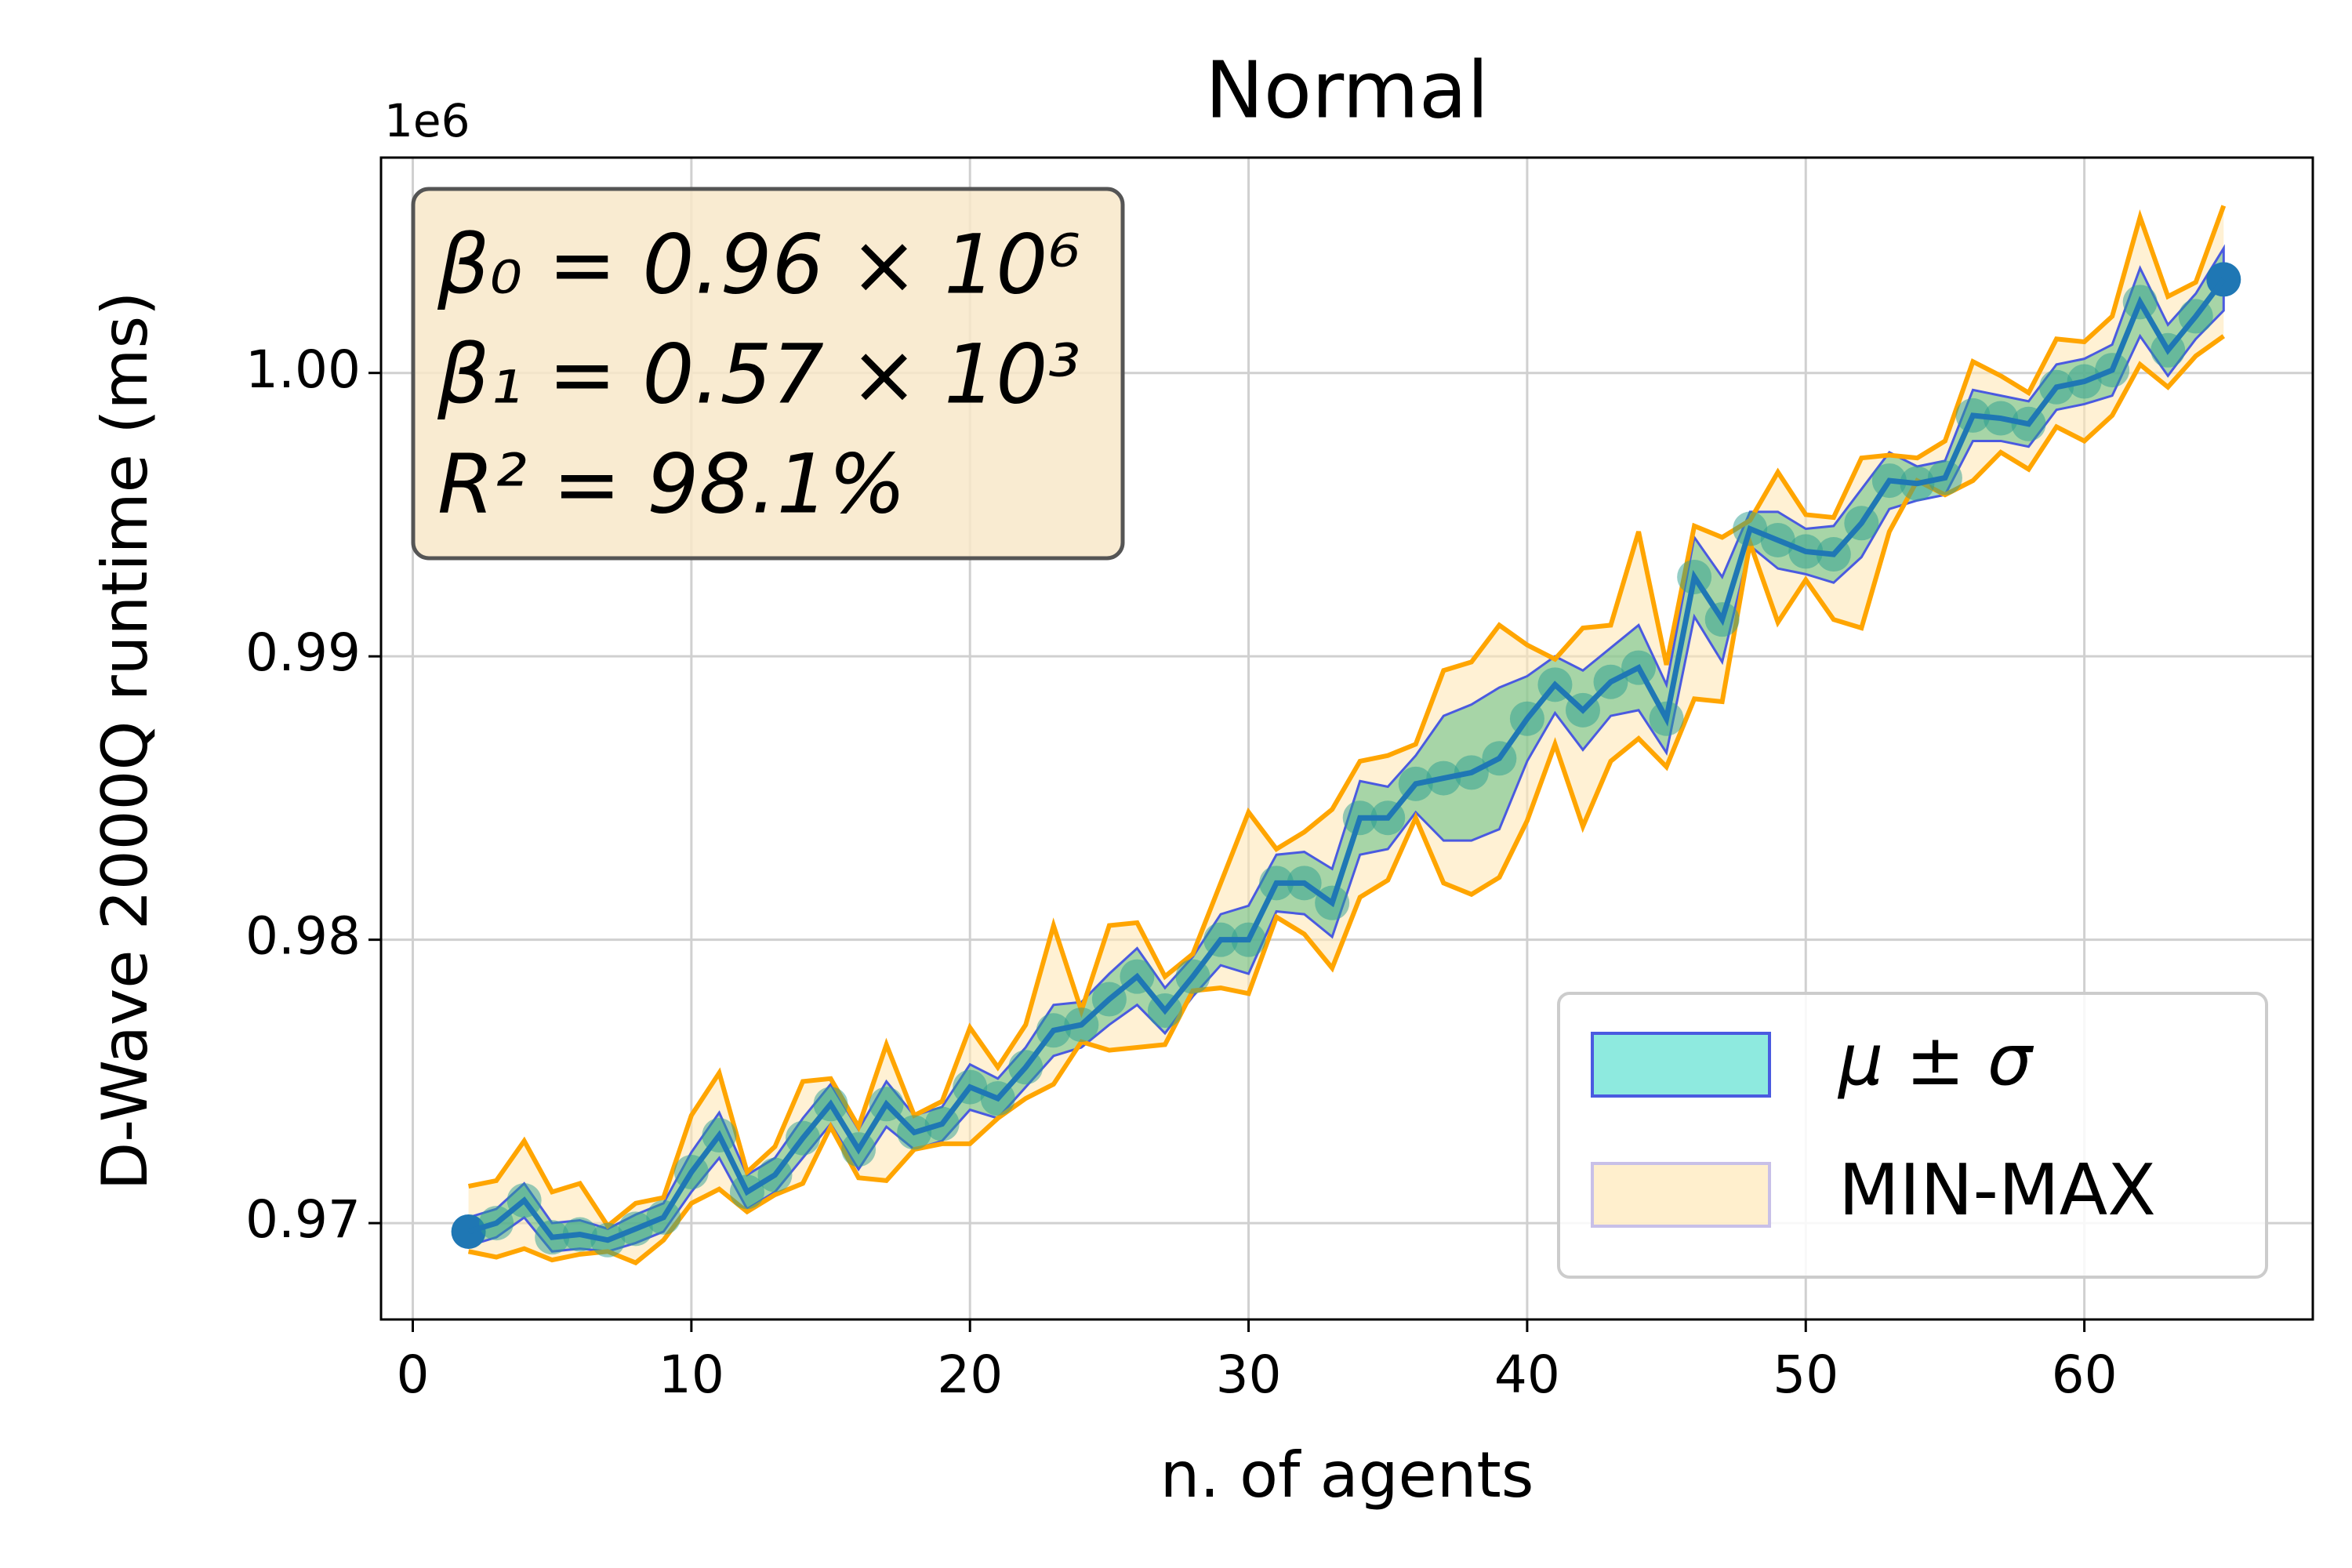 The image size is (2352, 1568). I want to click on annotation: β₀ = 0.96 × 10⁶, so click(758, 264).